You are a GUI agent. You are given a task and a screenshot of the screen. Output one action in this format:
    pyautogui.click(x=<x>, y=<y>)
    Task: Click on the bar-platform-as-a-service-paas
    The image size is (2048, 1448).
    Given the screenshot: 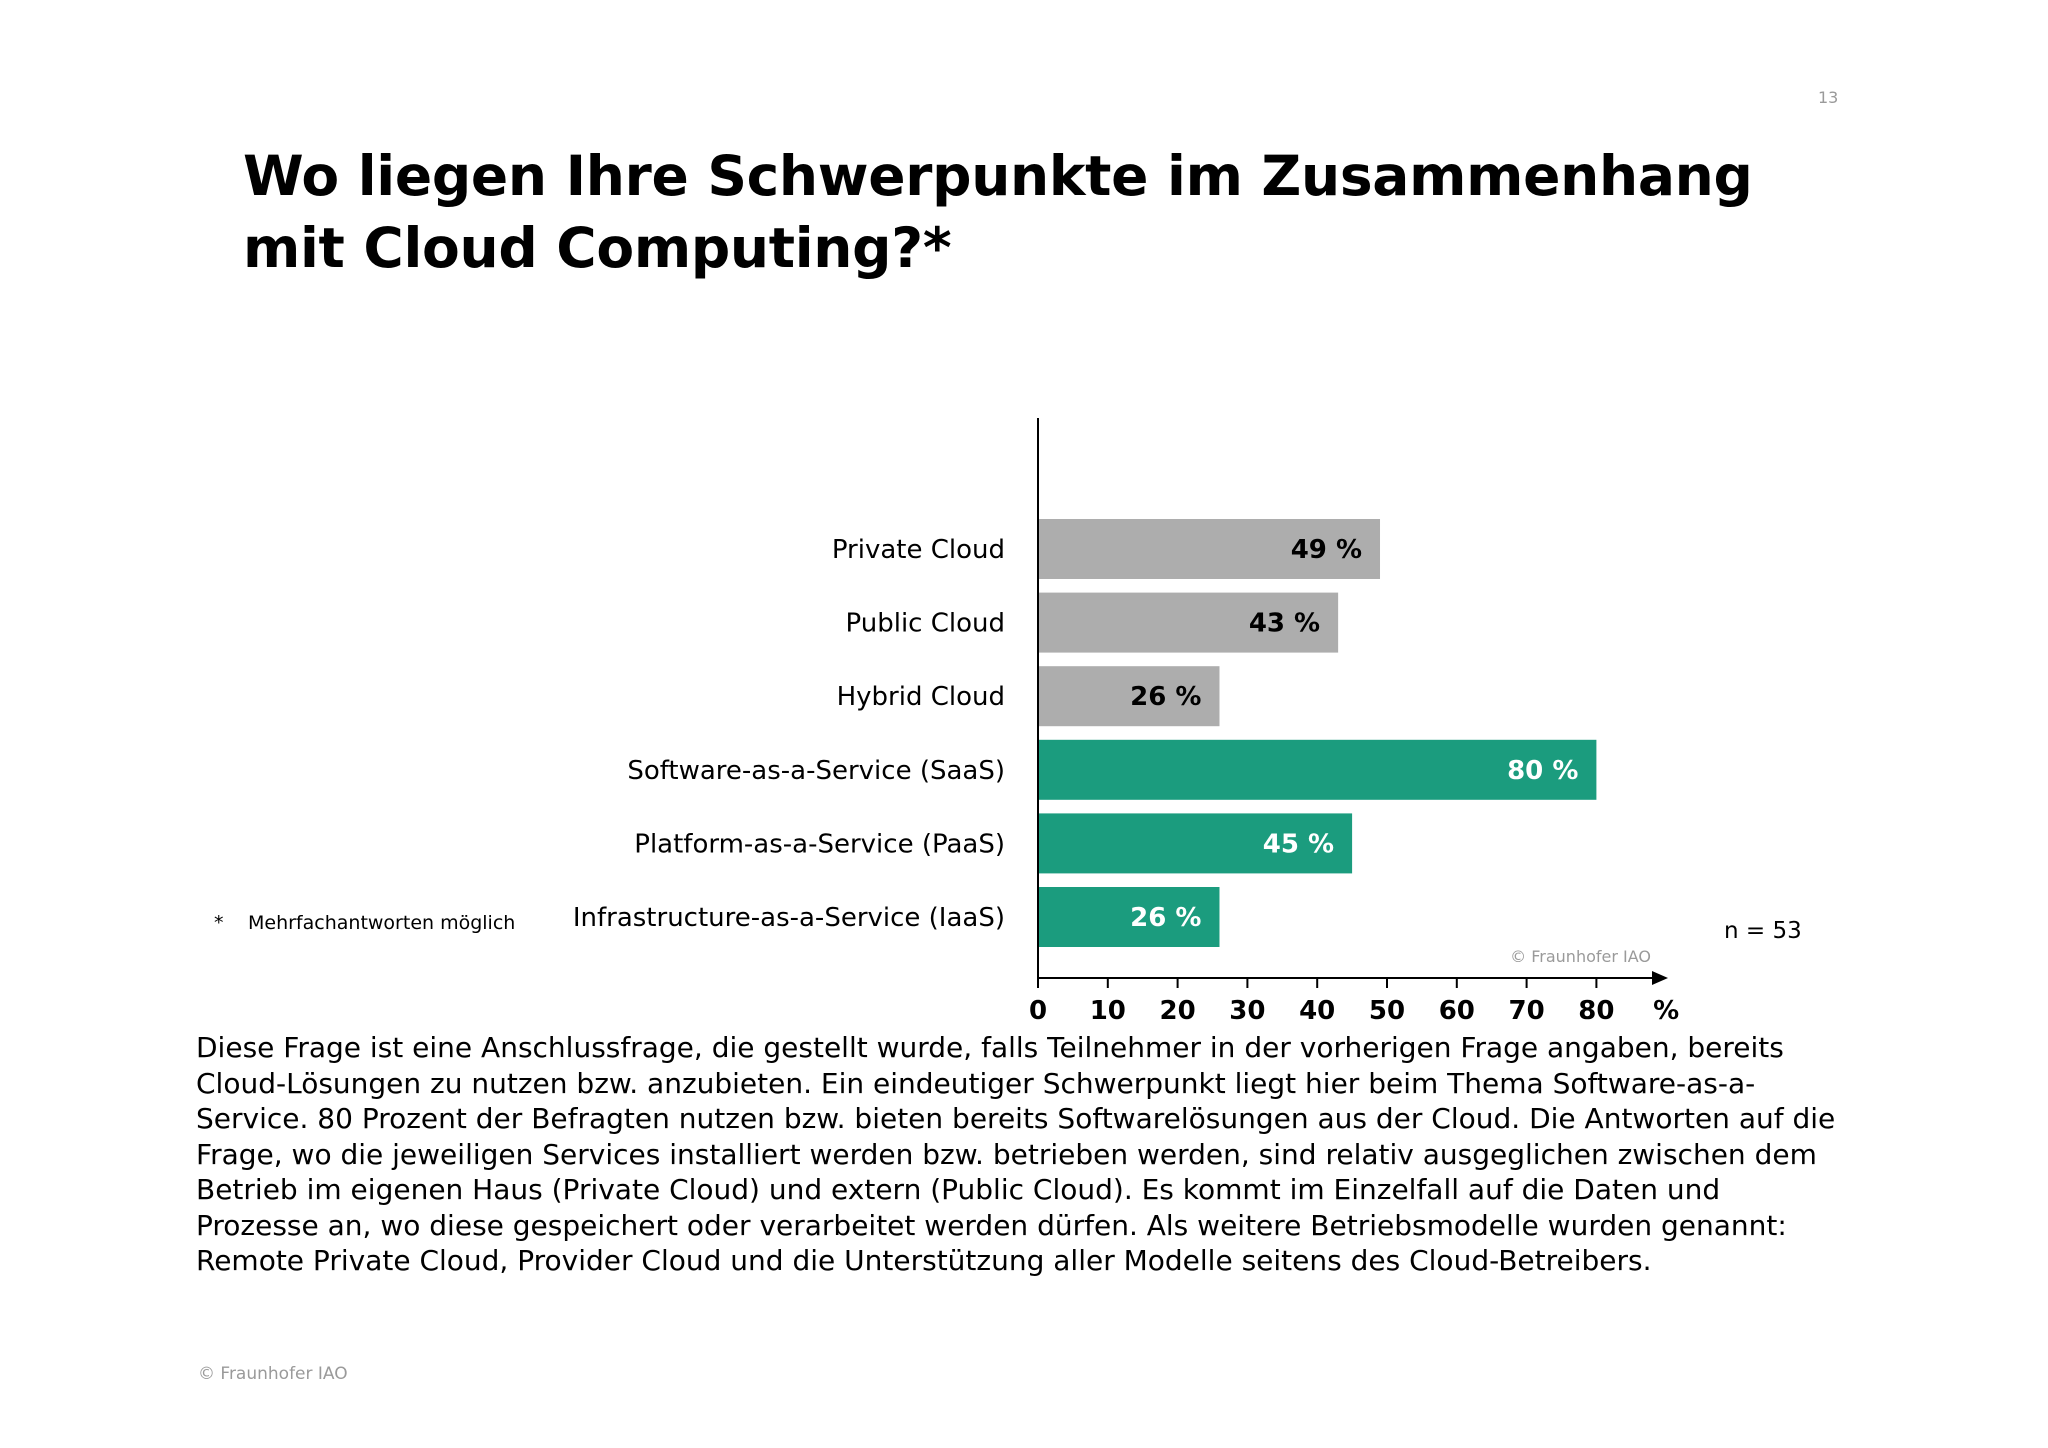 What is the action you would take?
    pyautogui.click(x=1195, y=843)
    